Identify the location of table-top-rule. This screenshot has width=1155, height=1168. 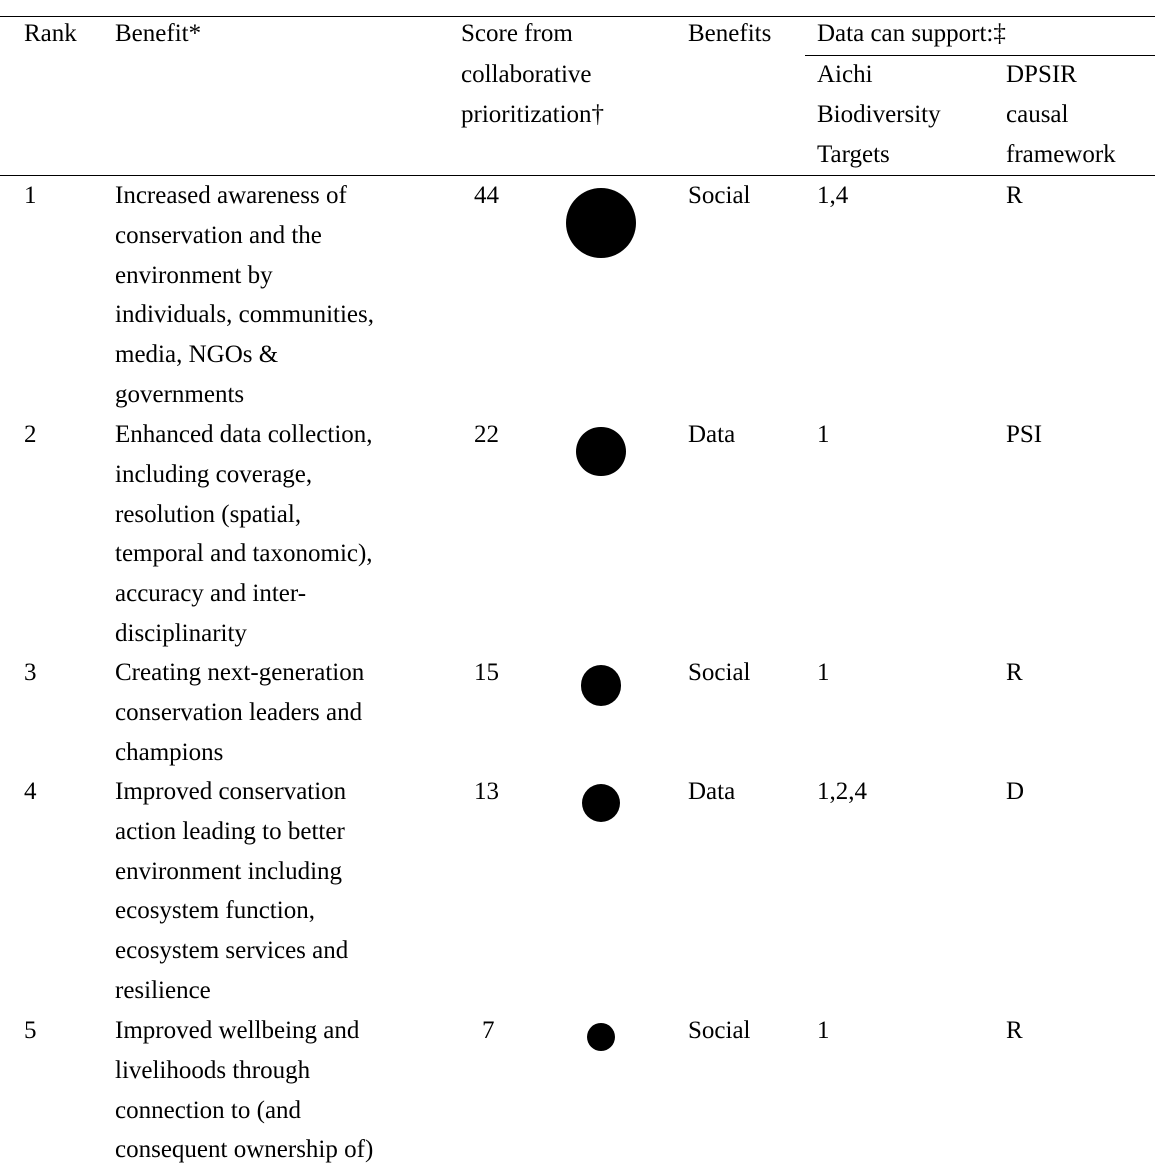
(577, 16).